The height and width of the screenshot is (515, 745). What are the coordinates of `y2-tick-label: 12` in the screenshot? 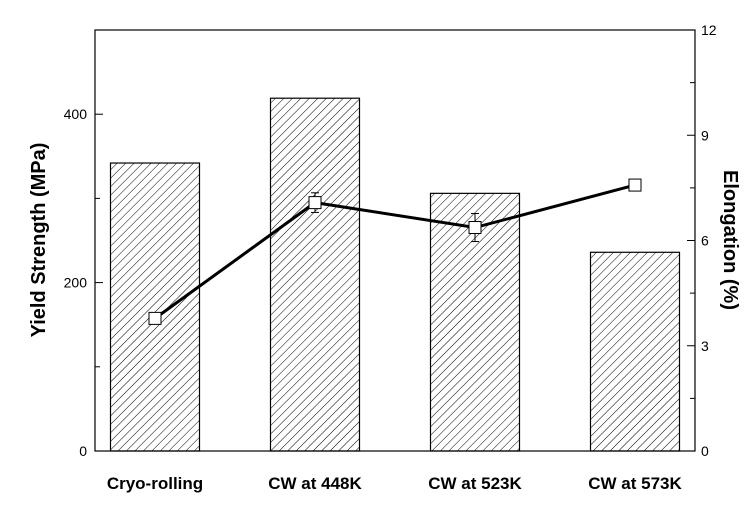 It's located at (709, 30).